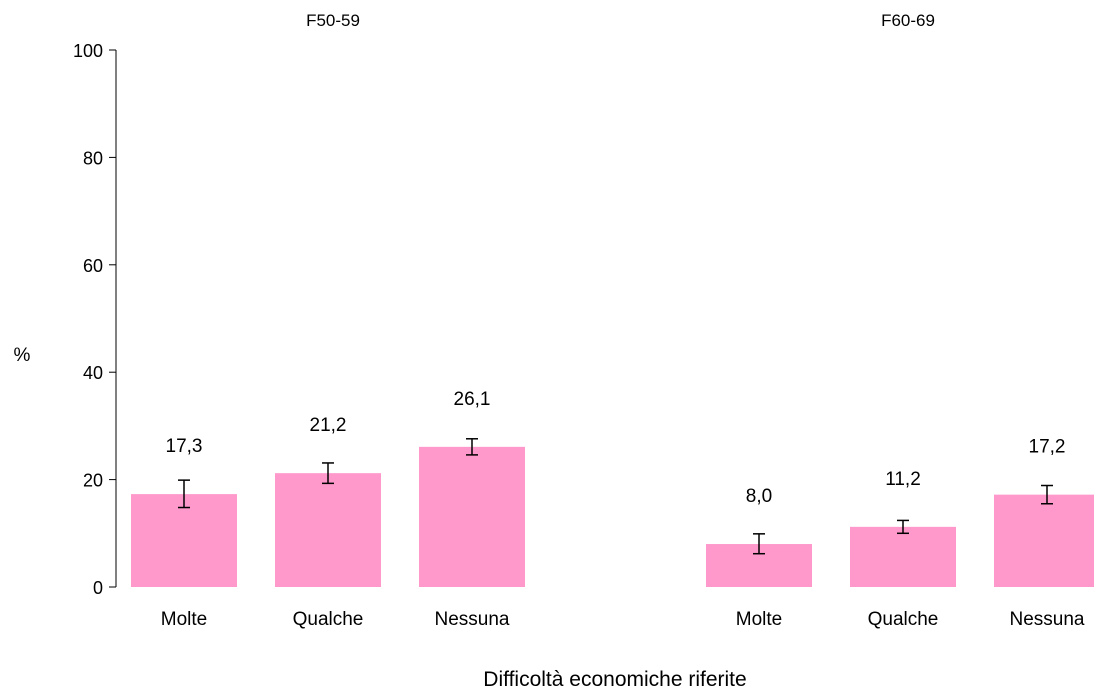 This screenshot has height=692, width=1094. Describe the element at coordinates (22, 355) in the screenshot. I see `y-axis-label: %` at that location.